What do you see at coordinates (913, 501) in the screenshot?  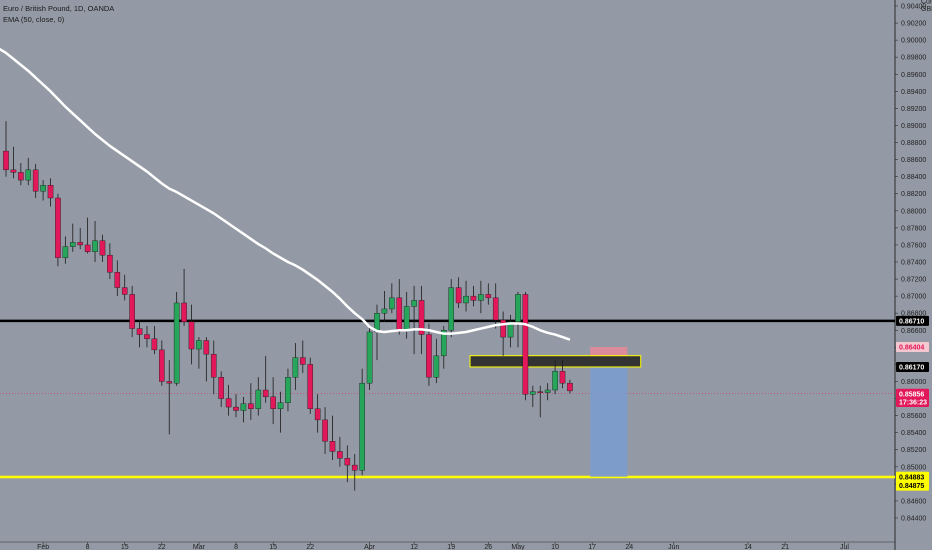 I see `y-tick-label: 0.84600` at bounding box center [913, 501].